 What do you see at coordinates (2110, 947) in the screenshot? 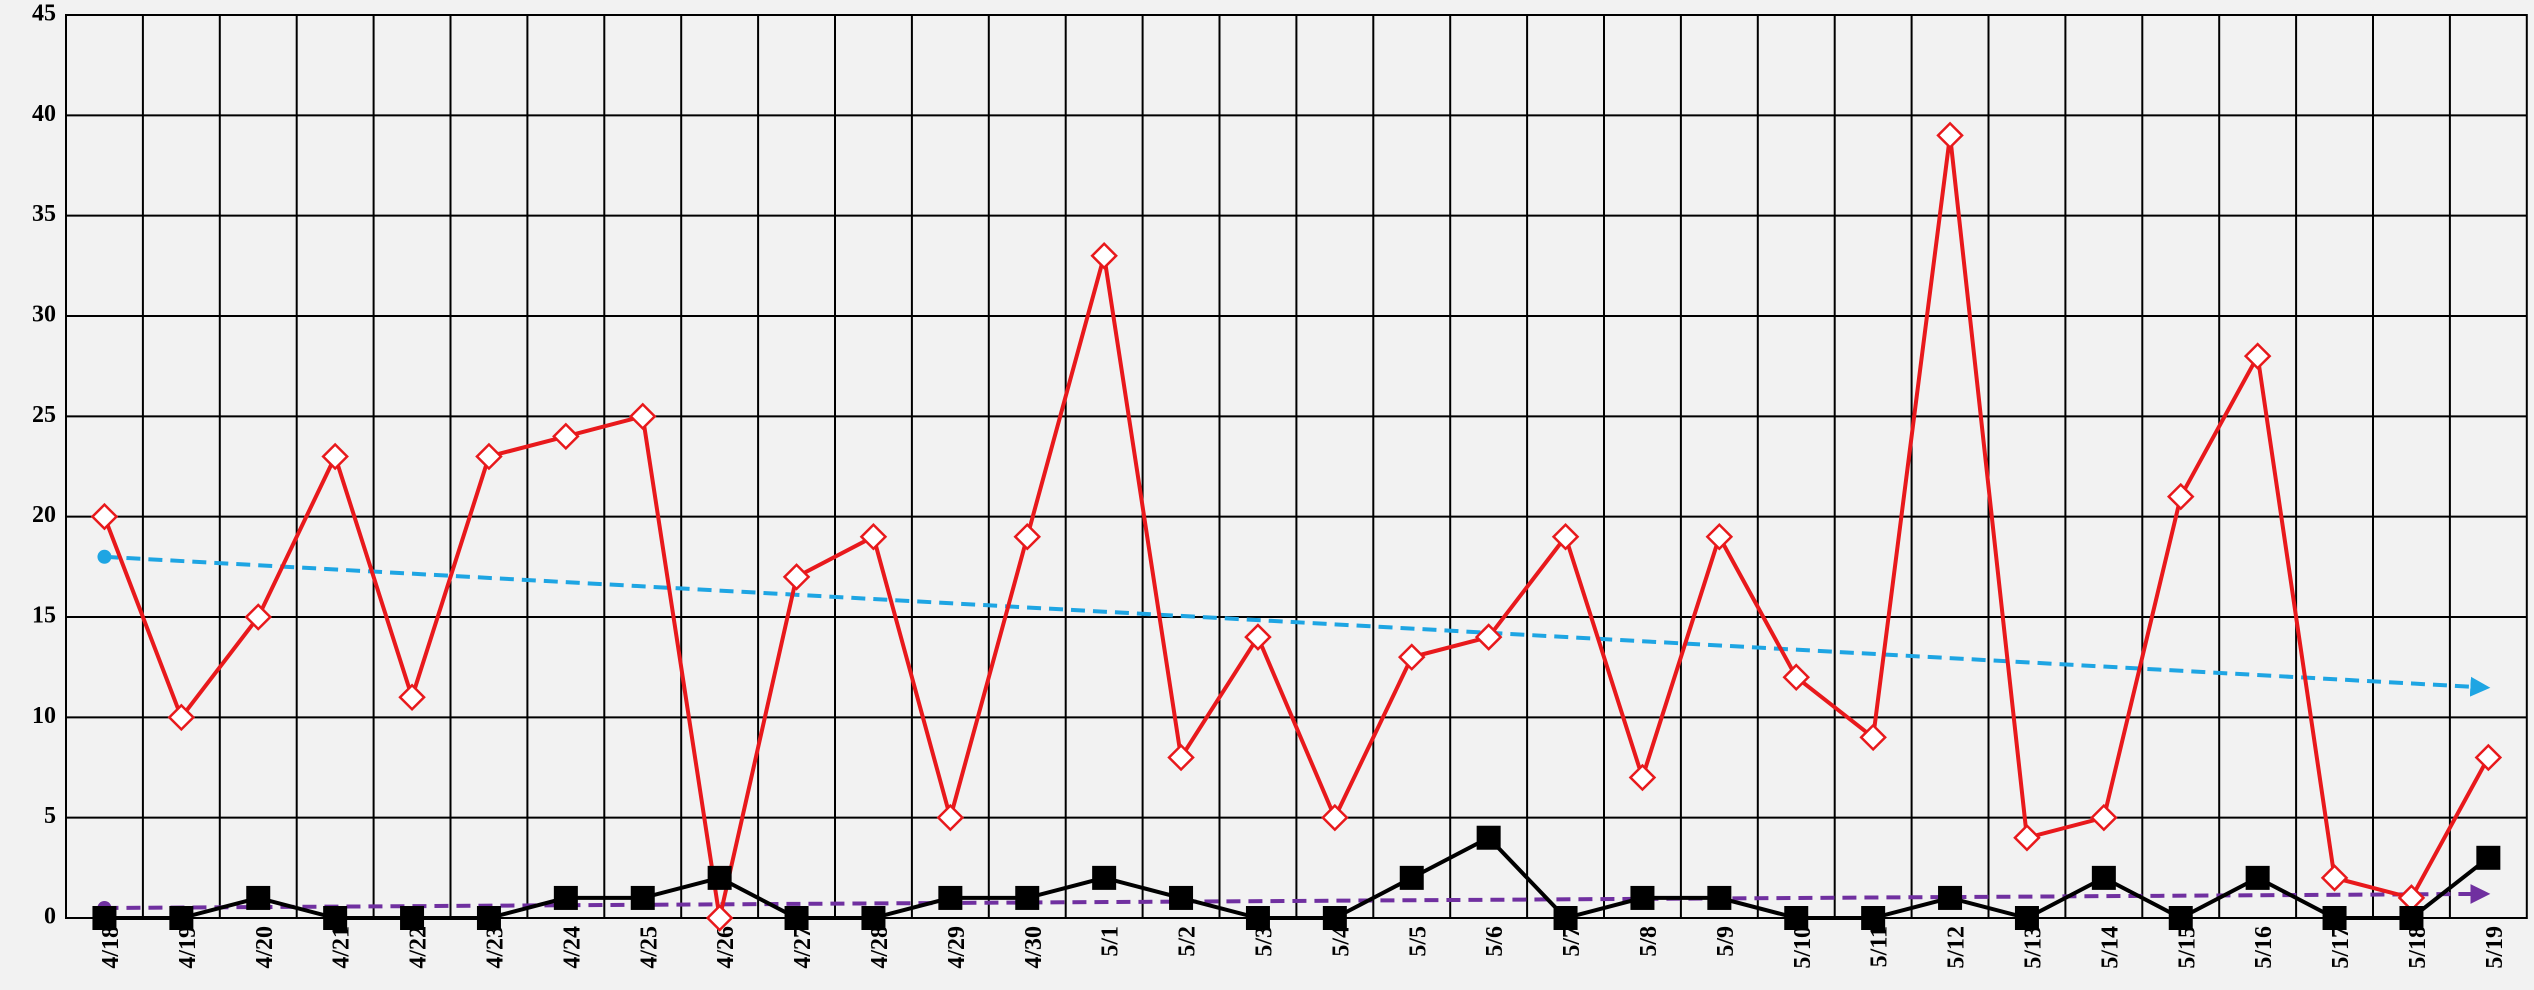
I see `x-tick-label: 5/14` at bounding box center [2110, 947].